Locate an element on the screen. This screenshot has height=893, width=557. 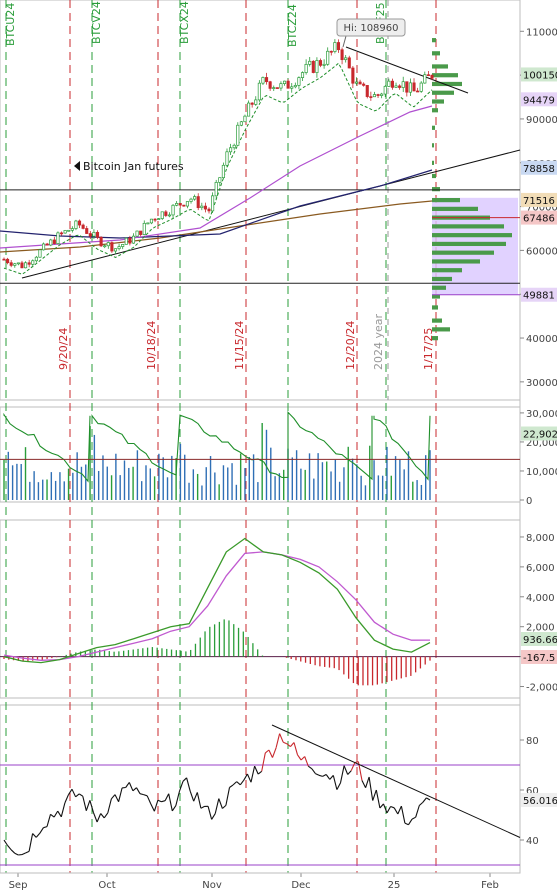
price-tick-label-0: 110000 is located at coordinates (541, 32).